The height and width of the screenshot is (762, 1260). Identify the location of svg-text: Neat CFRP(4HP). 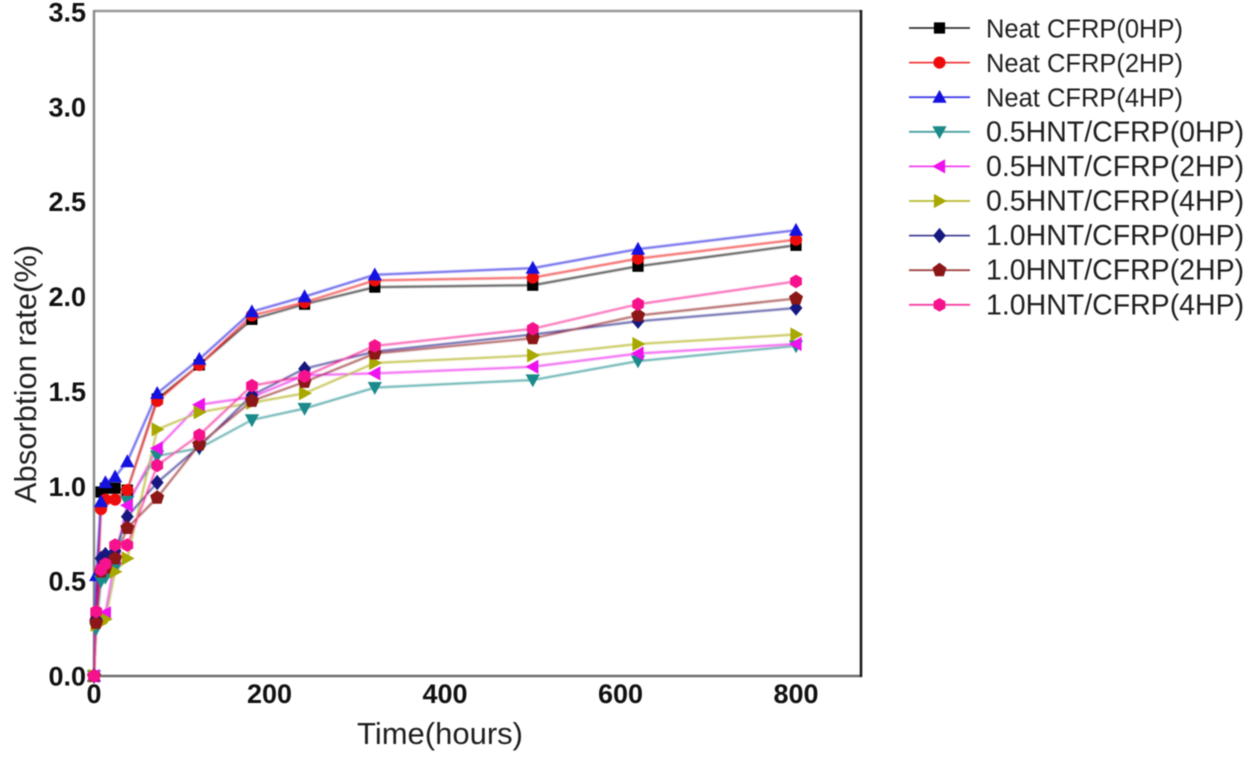
(1084, 99).